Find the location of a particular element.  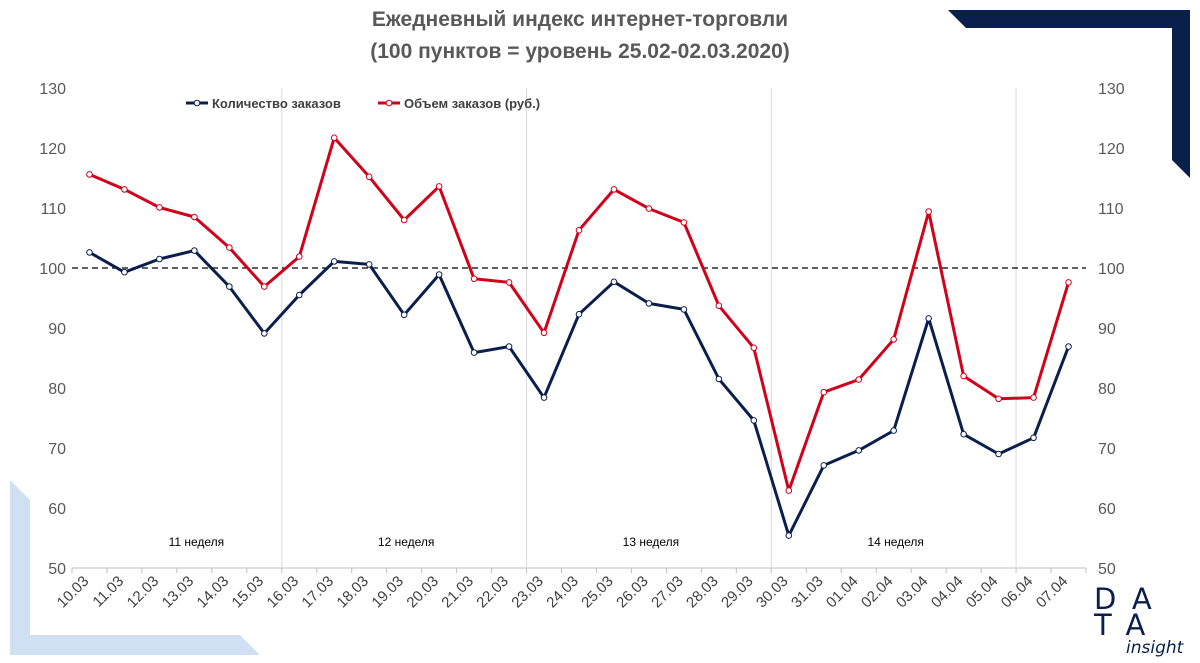

y-tick-label-left: 70 is located at coordinates (57, 449).